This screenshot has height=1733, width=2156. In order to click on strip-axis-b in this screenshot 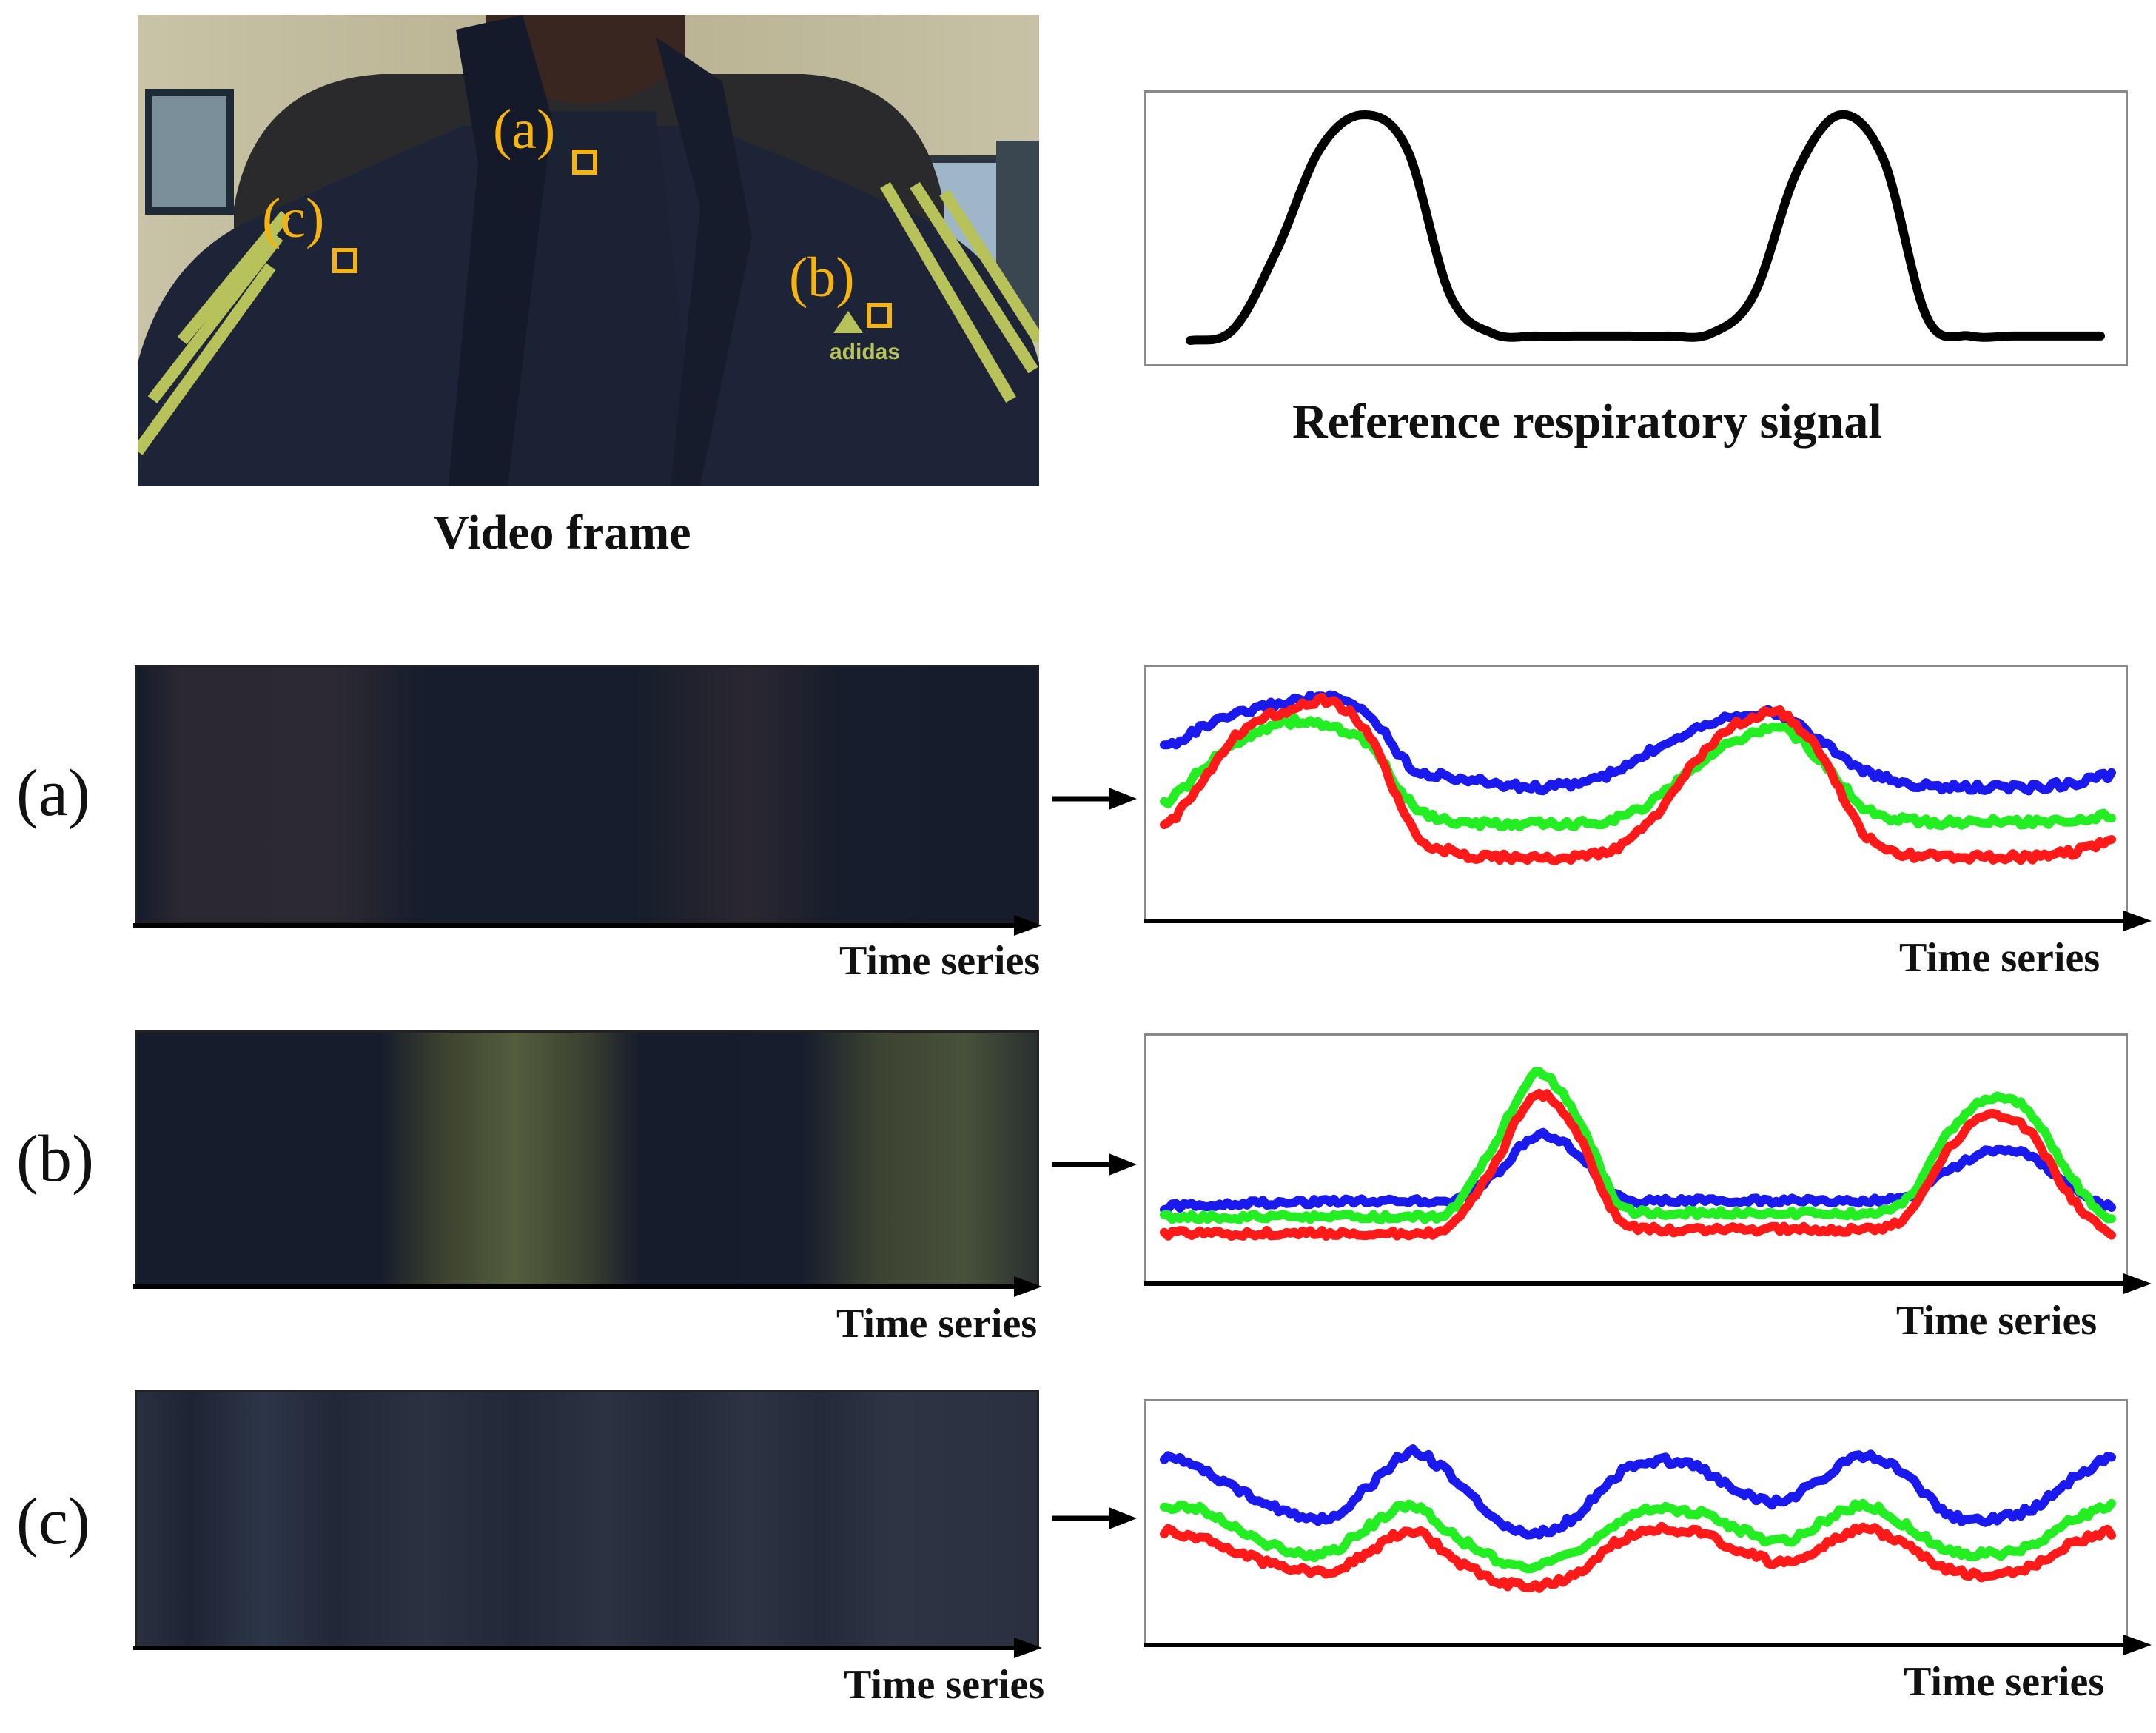, I will do `click(587, 1286)`.